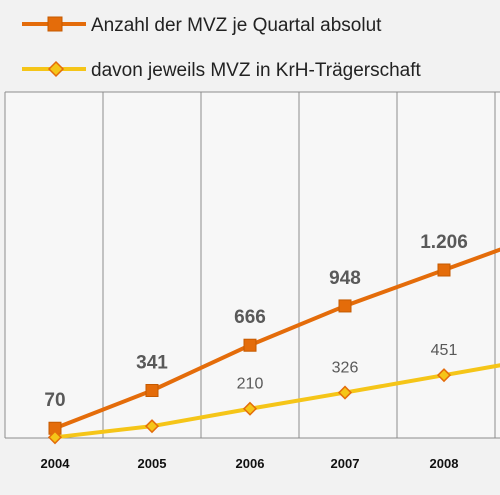 The image size is (500, 495). What do you see at coordinates (250, 384) in the screenshot?
I see `data-label: 210` at bounding box center [250, 384].